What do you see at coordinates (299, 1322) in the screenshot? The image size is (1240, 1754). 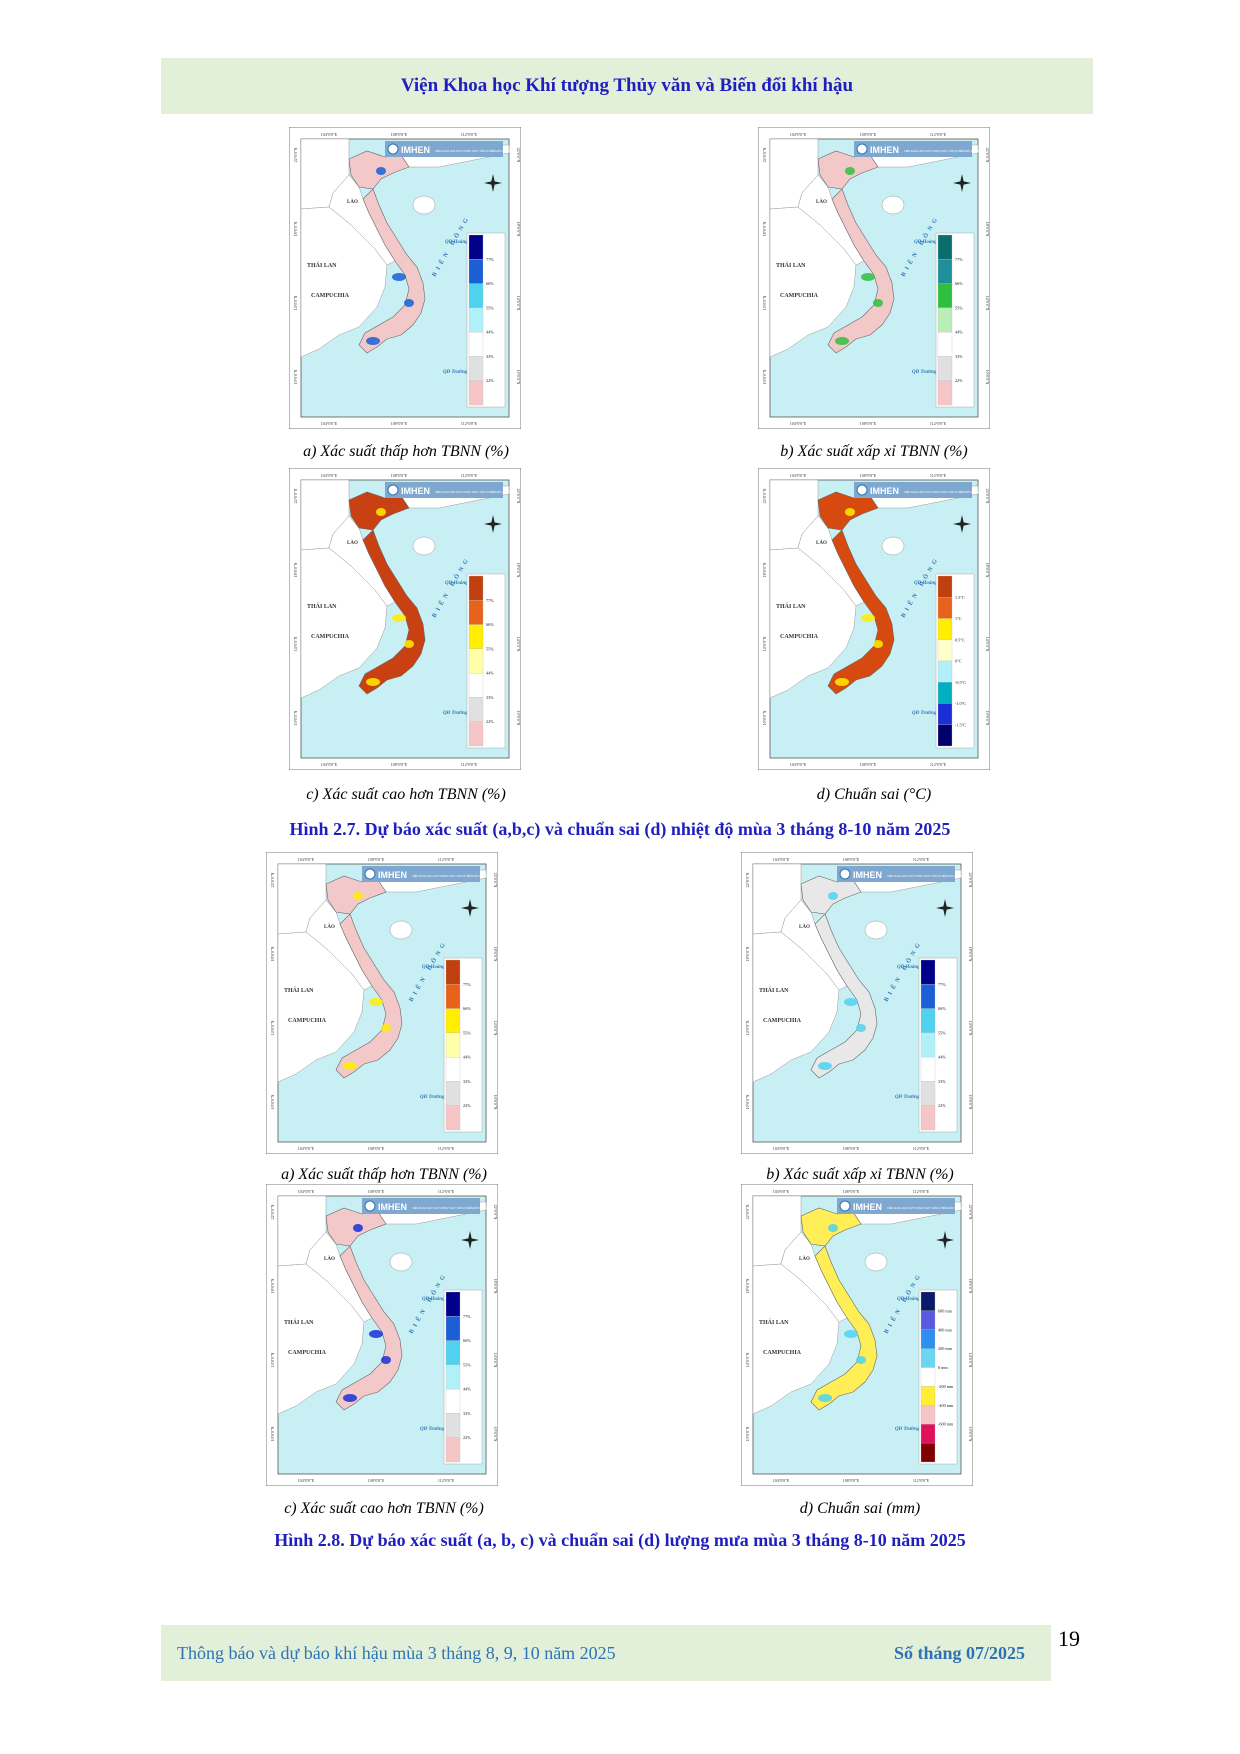 I see `label-thailand: THÁI LAN` at bounding box center [299, 1322].